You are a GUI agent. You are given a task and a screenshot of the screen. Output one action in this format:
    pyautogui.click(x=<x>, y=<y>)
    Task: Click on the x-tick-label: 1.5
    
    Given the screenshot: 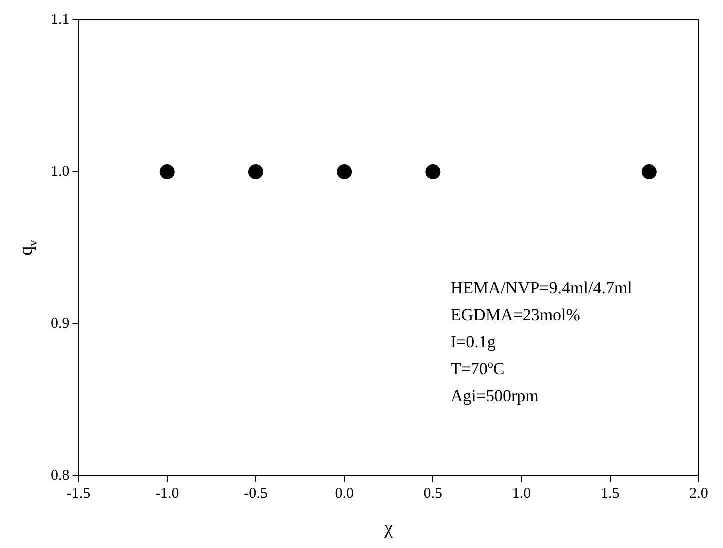 What is the action you would take?
    pyautogui.click(x=610, y=494)
    